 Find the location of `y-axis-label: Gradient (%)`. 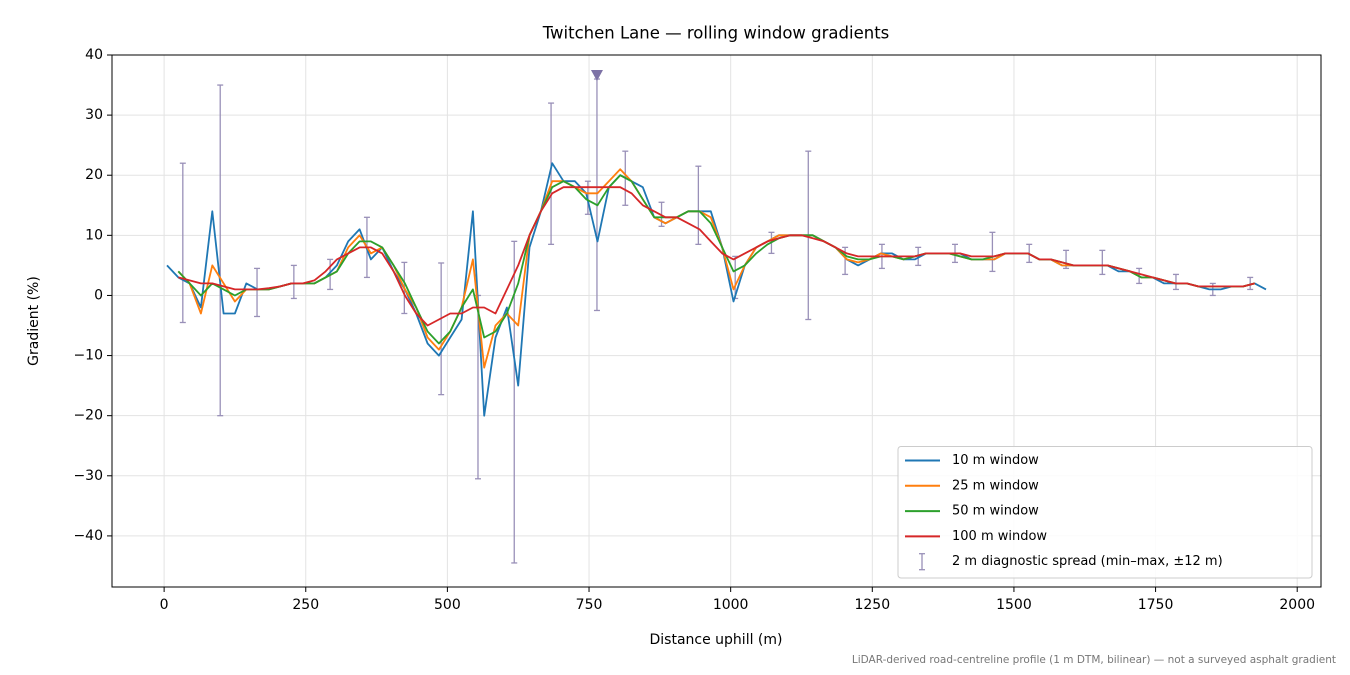

y-axis-label: Gradient (%) is located at coordinates (34, 321).